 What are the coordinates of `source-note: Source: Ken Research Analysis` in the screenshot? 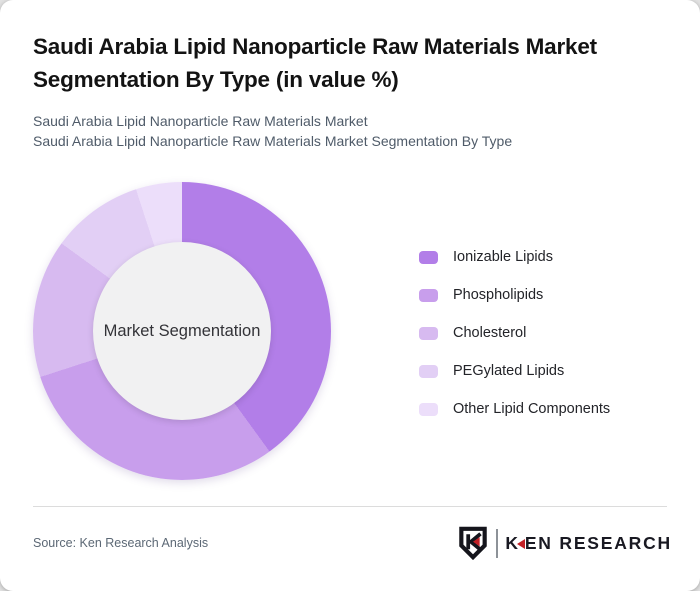 It's located at (121, 543).